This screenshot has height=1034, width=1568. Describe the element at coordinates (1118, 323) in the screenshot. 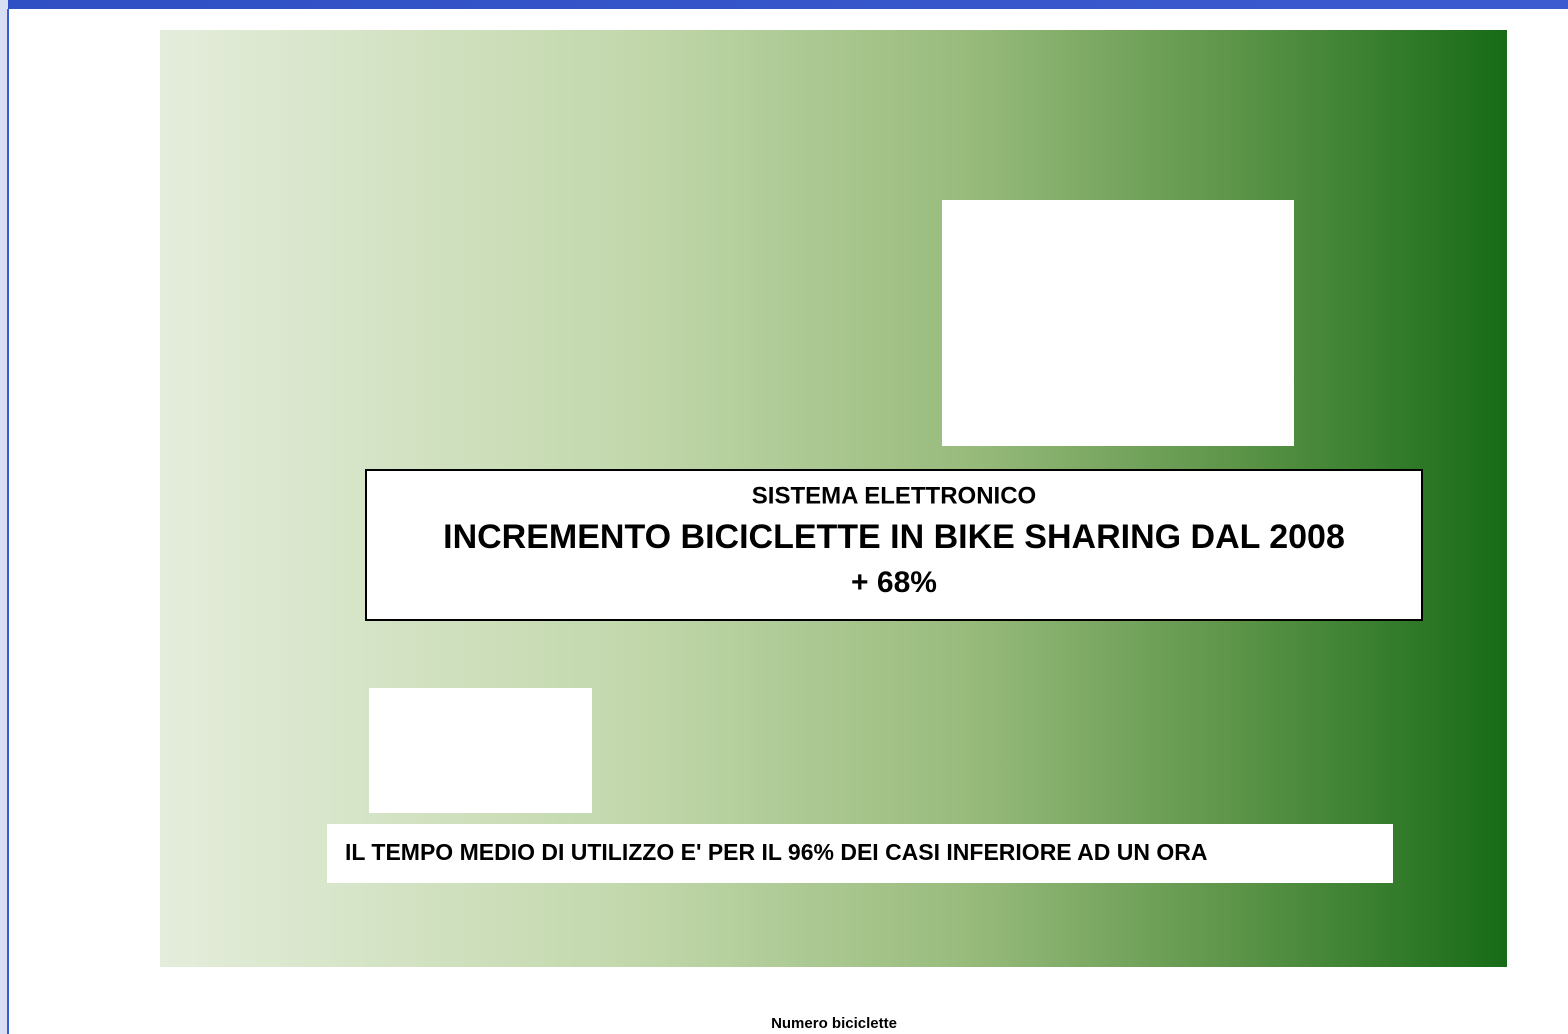

I see `note-box` at that location.